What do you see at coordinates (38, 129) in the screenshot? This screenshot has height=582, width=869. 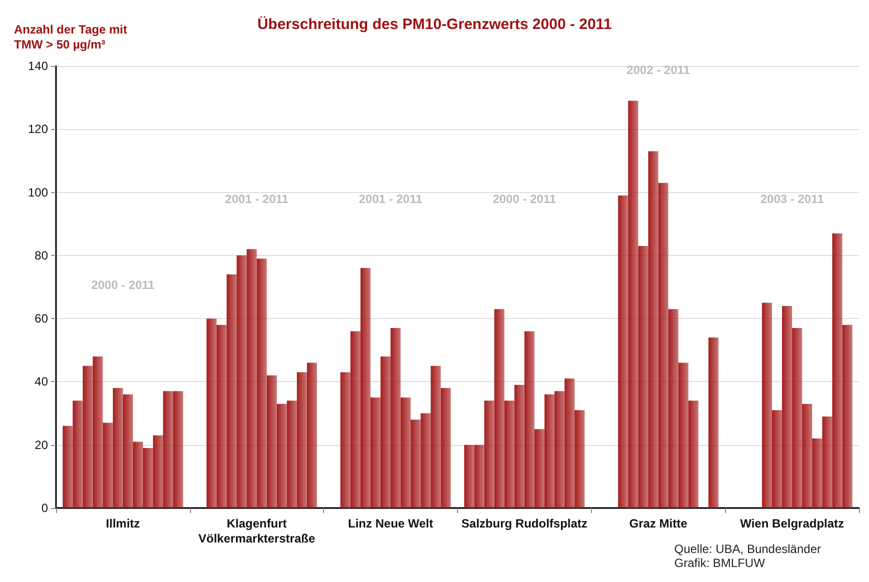 I see `y-tick-label: 120` at bounding box center [38, 129].